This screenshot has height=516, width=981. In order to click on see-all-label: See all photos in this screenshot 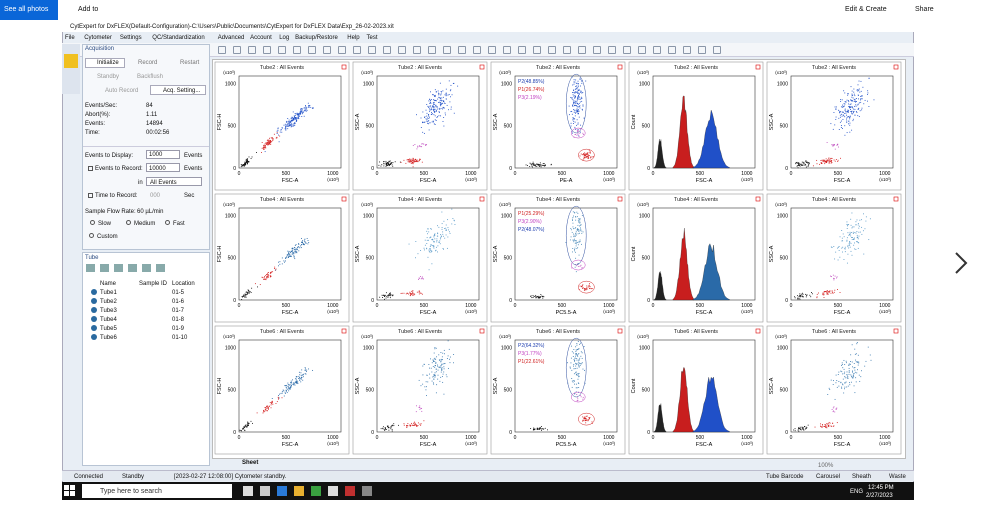, I will do `click(26, 9)`.